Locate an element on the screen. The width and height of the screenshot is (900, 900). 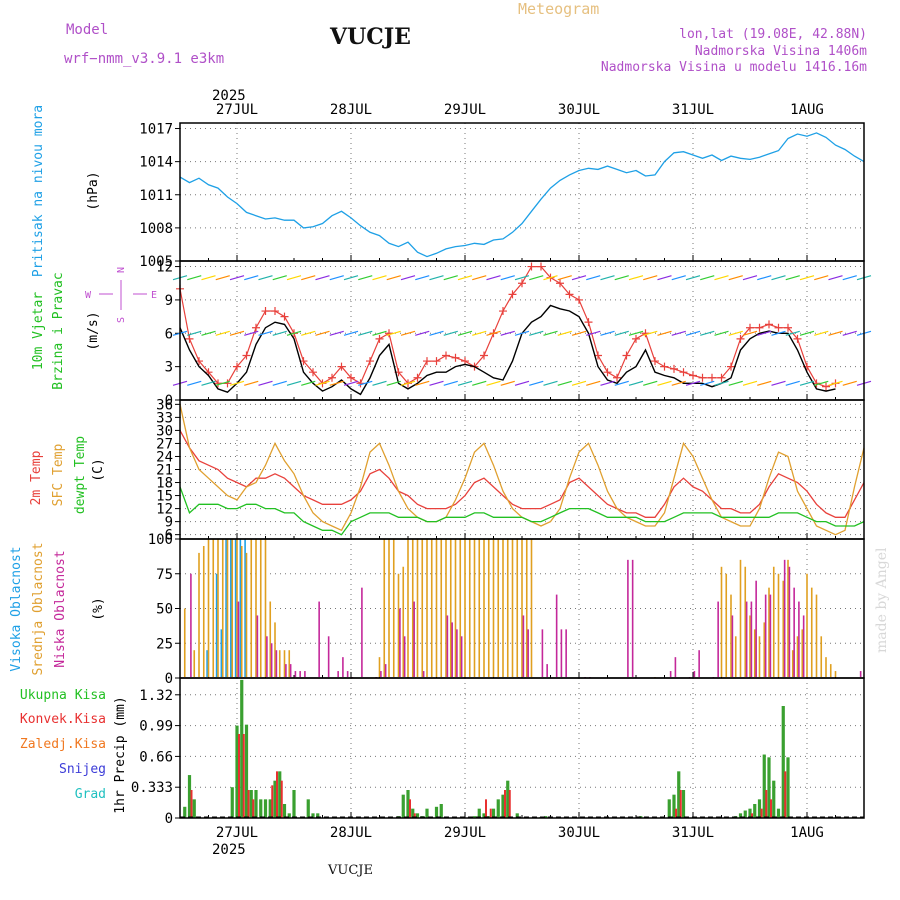
altitude: Nadmorska Visina 1406m is located at coordinates (781, 51).